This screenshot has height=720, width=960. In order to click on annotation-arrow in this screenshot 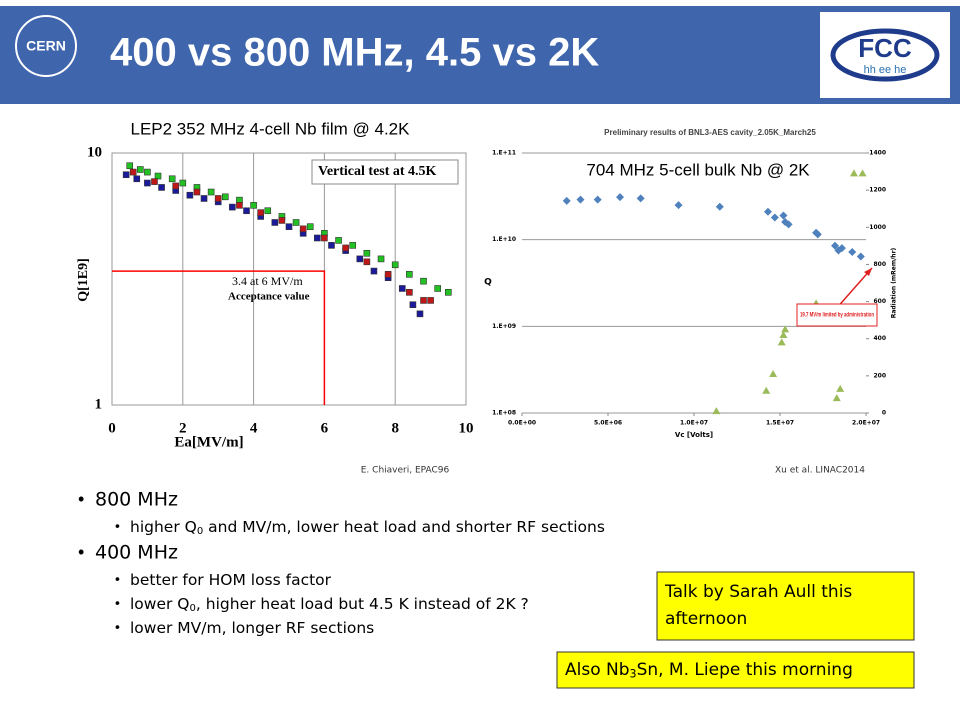, I will do `click(853, 289)`.